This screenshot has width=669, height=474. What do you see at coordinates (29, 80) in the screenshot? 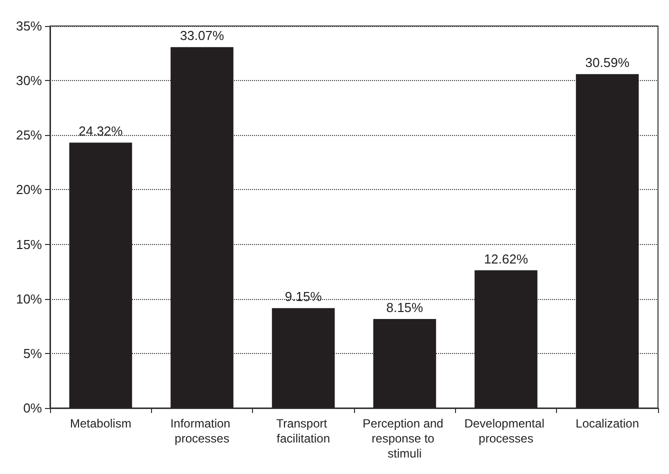
I see `y-tick-label: 30%` at bounding box center [29, 80].